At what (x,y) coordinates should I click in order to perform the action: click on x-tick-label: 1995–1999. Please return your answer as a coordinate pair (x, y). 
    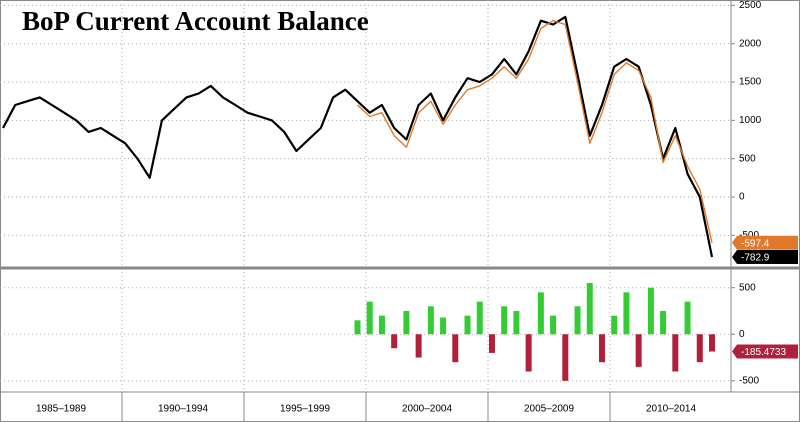
    Looking at the image, I should click on (305, 409).